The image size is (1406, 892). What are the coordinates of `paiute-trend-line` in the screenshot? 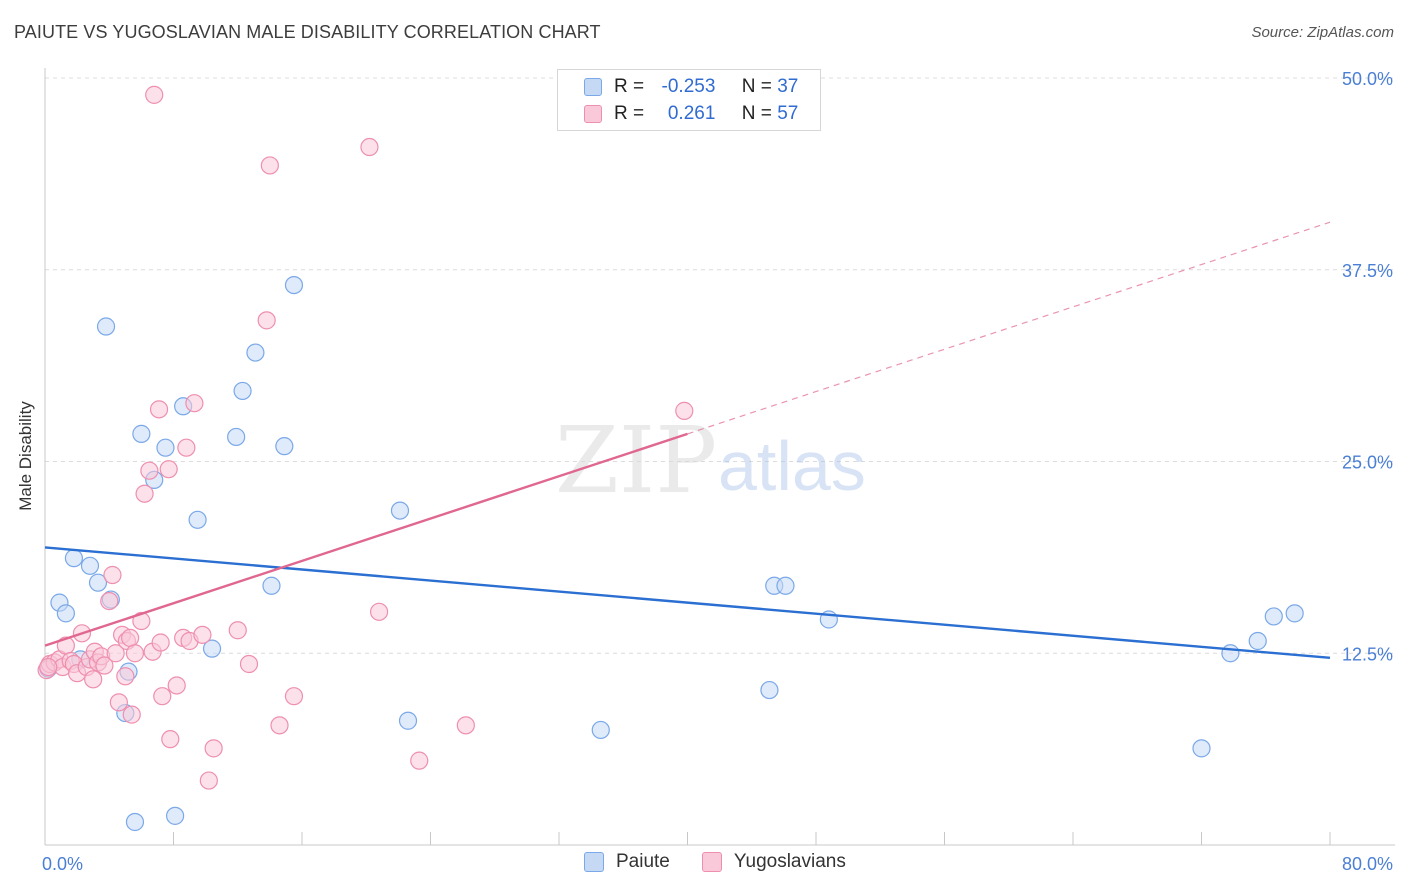 It's located at (687, 603).